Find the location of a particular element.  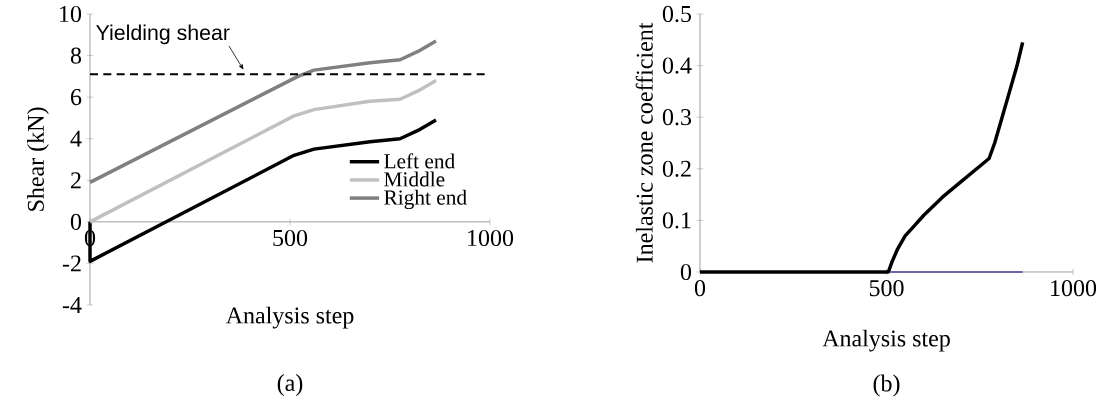

y-tick-label: -2 is located at coordinates (71, 263).